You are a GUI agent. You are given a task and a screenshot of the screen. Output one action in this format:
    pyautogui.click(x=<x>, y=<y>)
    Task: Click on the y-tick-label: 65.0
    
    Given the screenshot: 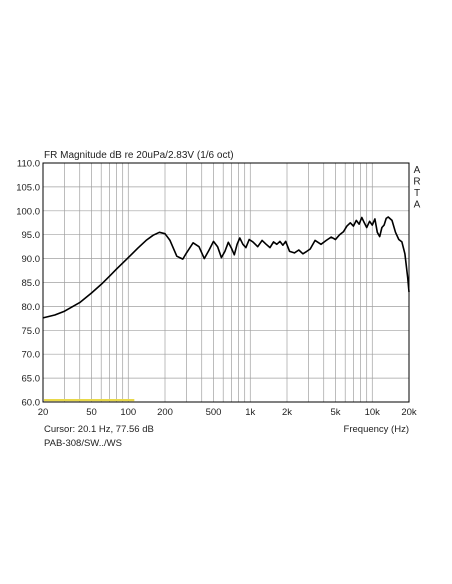 What is the action you would take?
    pyautogui.click(x=31, y=379)
    